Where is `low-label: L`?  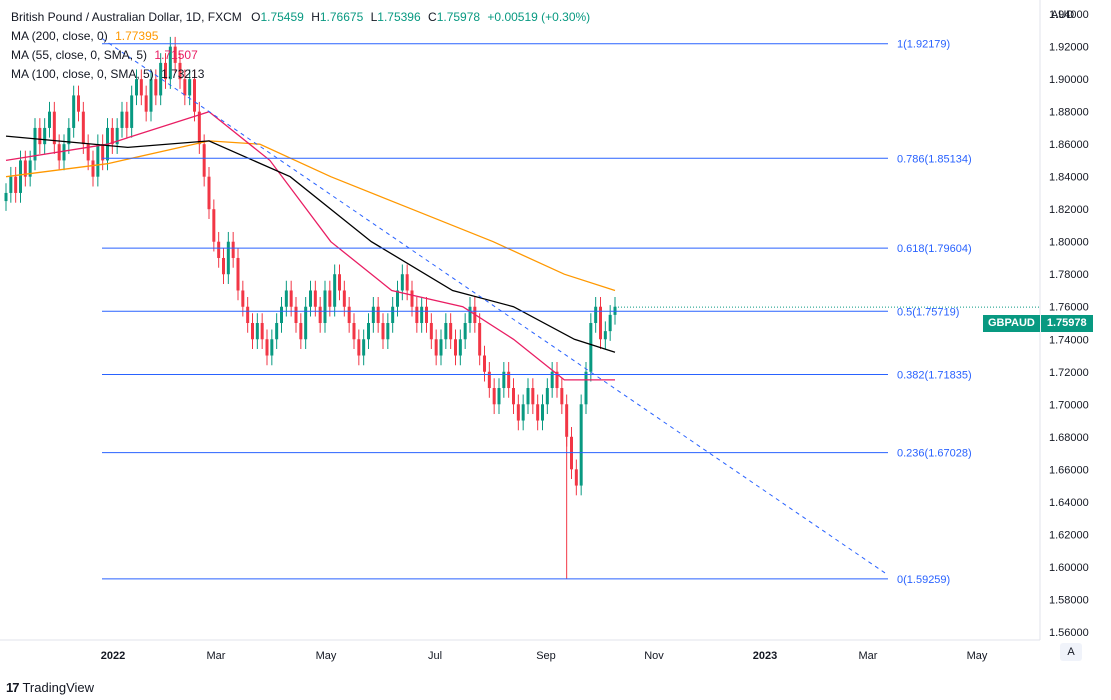
low-label: L is located at coordinates (374, 17).